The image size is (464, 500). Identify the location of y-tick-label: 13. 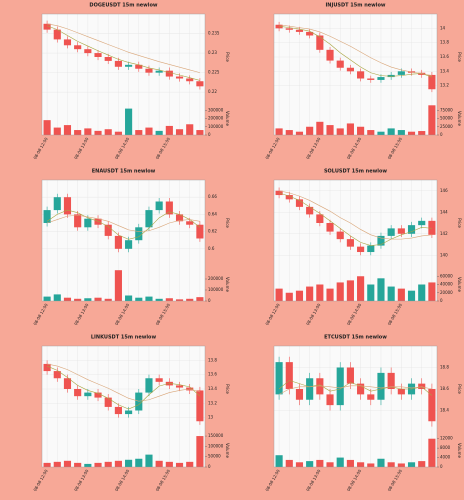
(211, 417).